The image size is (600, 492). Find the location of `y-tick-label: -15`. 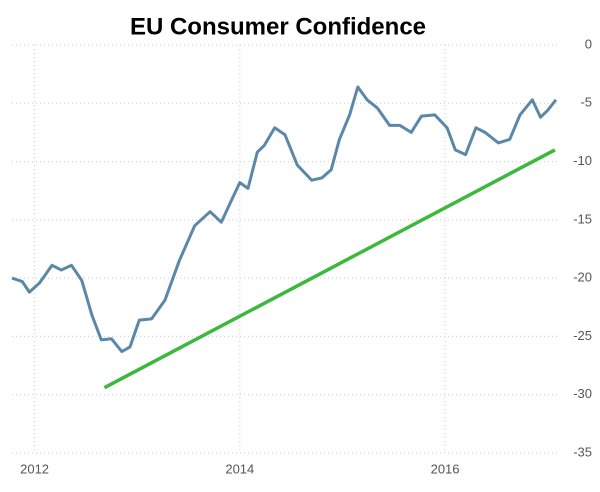

y-tick-label: -15 is located at coordinates (582, 218).